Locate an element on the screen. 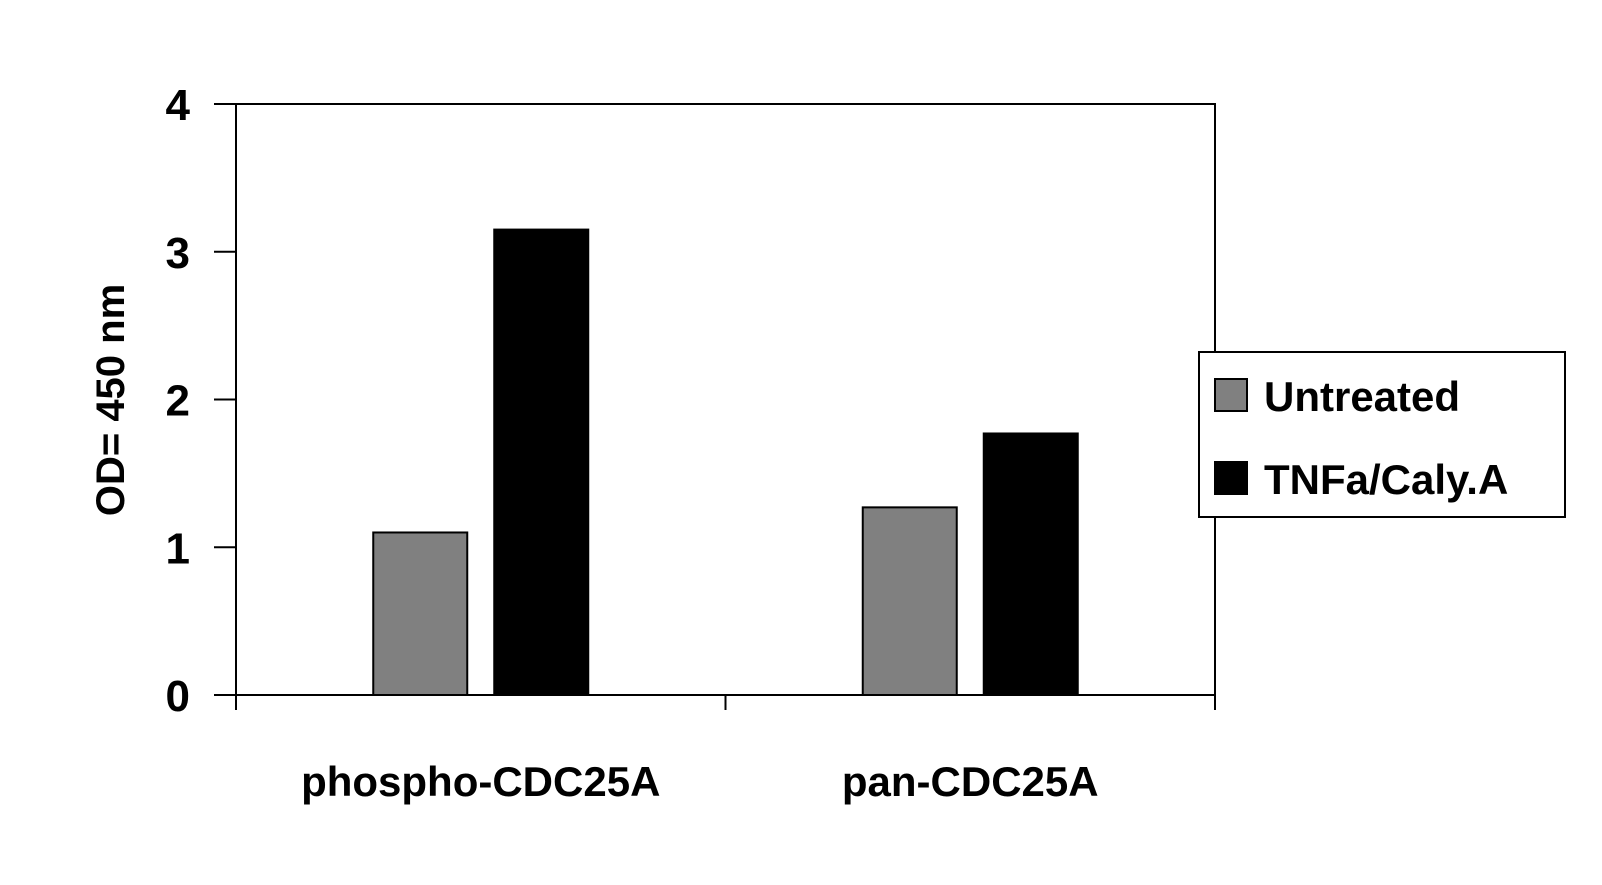 The height and width of the screenshot is (885, 1602). legend-label-tnfa-caly-a: TNFa/Caly.A is located at coordinates (1386, 479).